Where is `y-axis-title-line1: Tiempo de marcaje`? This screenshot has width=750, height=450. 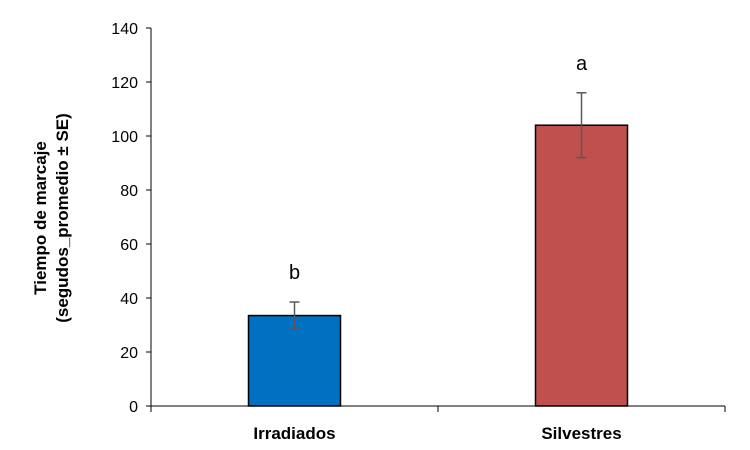 y-axis-title-line1: Tiempo de marcaje is located at coordinates (40, 218).